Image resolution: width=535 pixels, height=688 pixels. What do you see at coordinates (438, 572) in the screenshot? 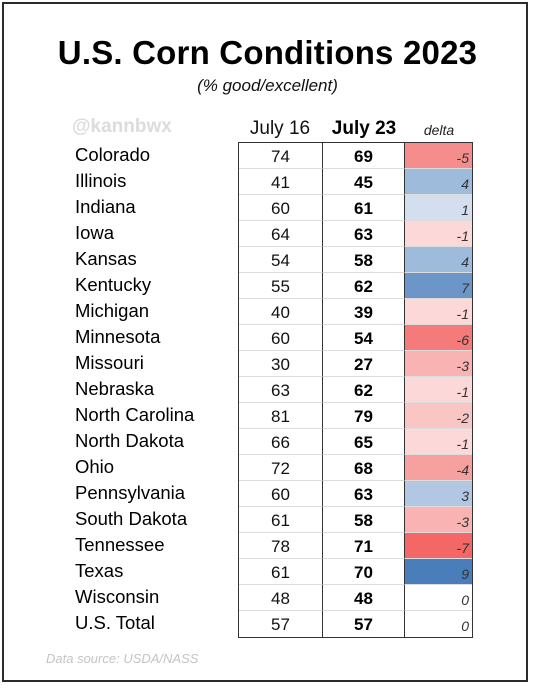
I see `delta-value: 9` at bounding box center [438, 572].